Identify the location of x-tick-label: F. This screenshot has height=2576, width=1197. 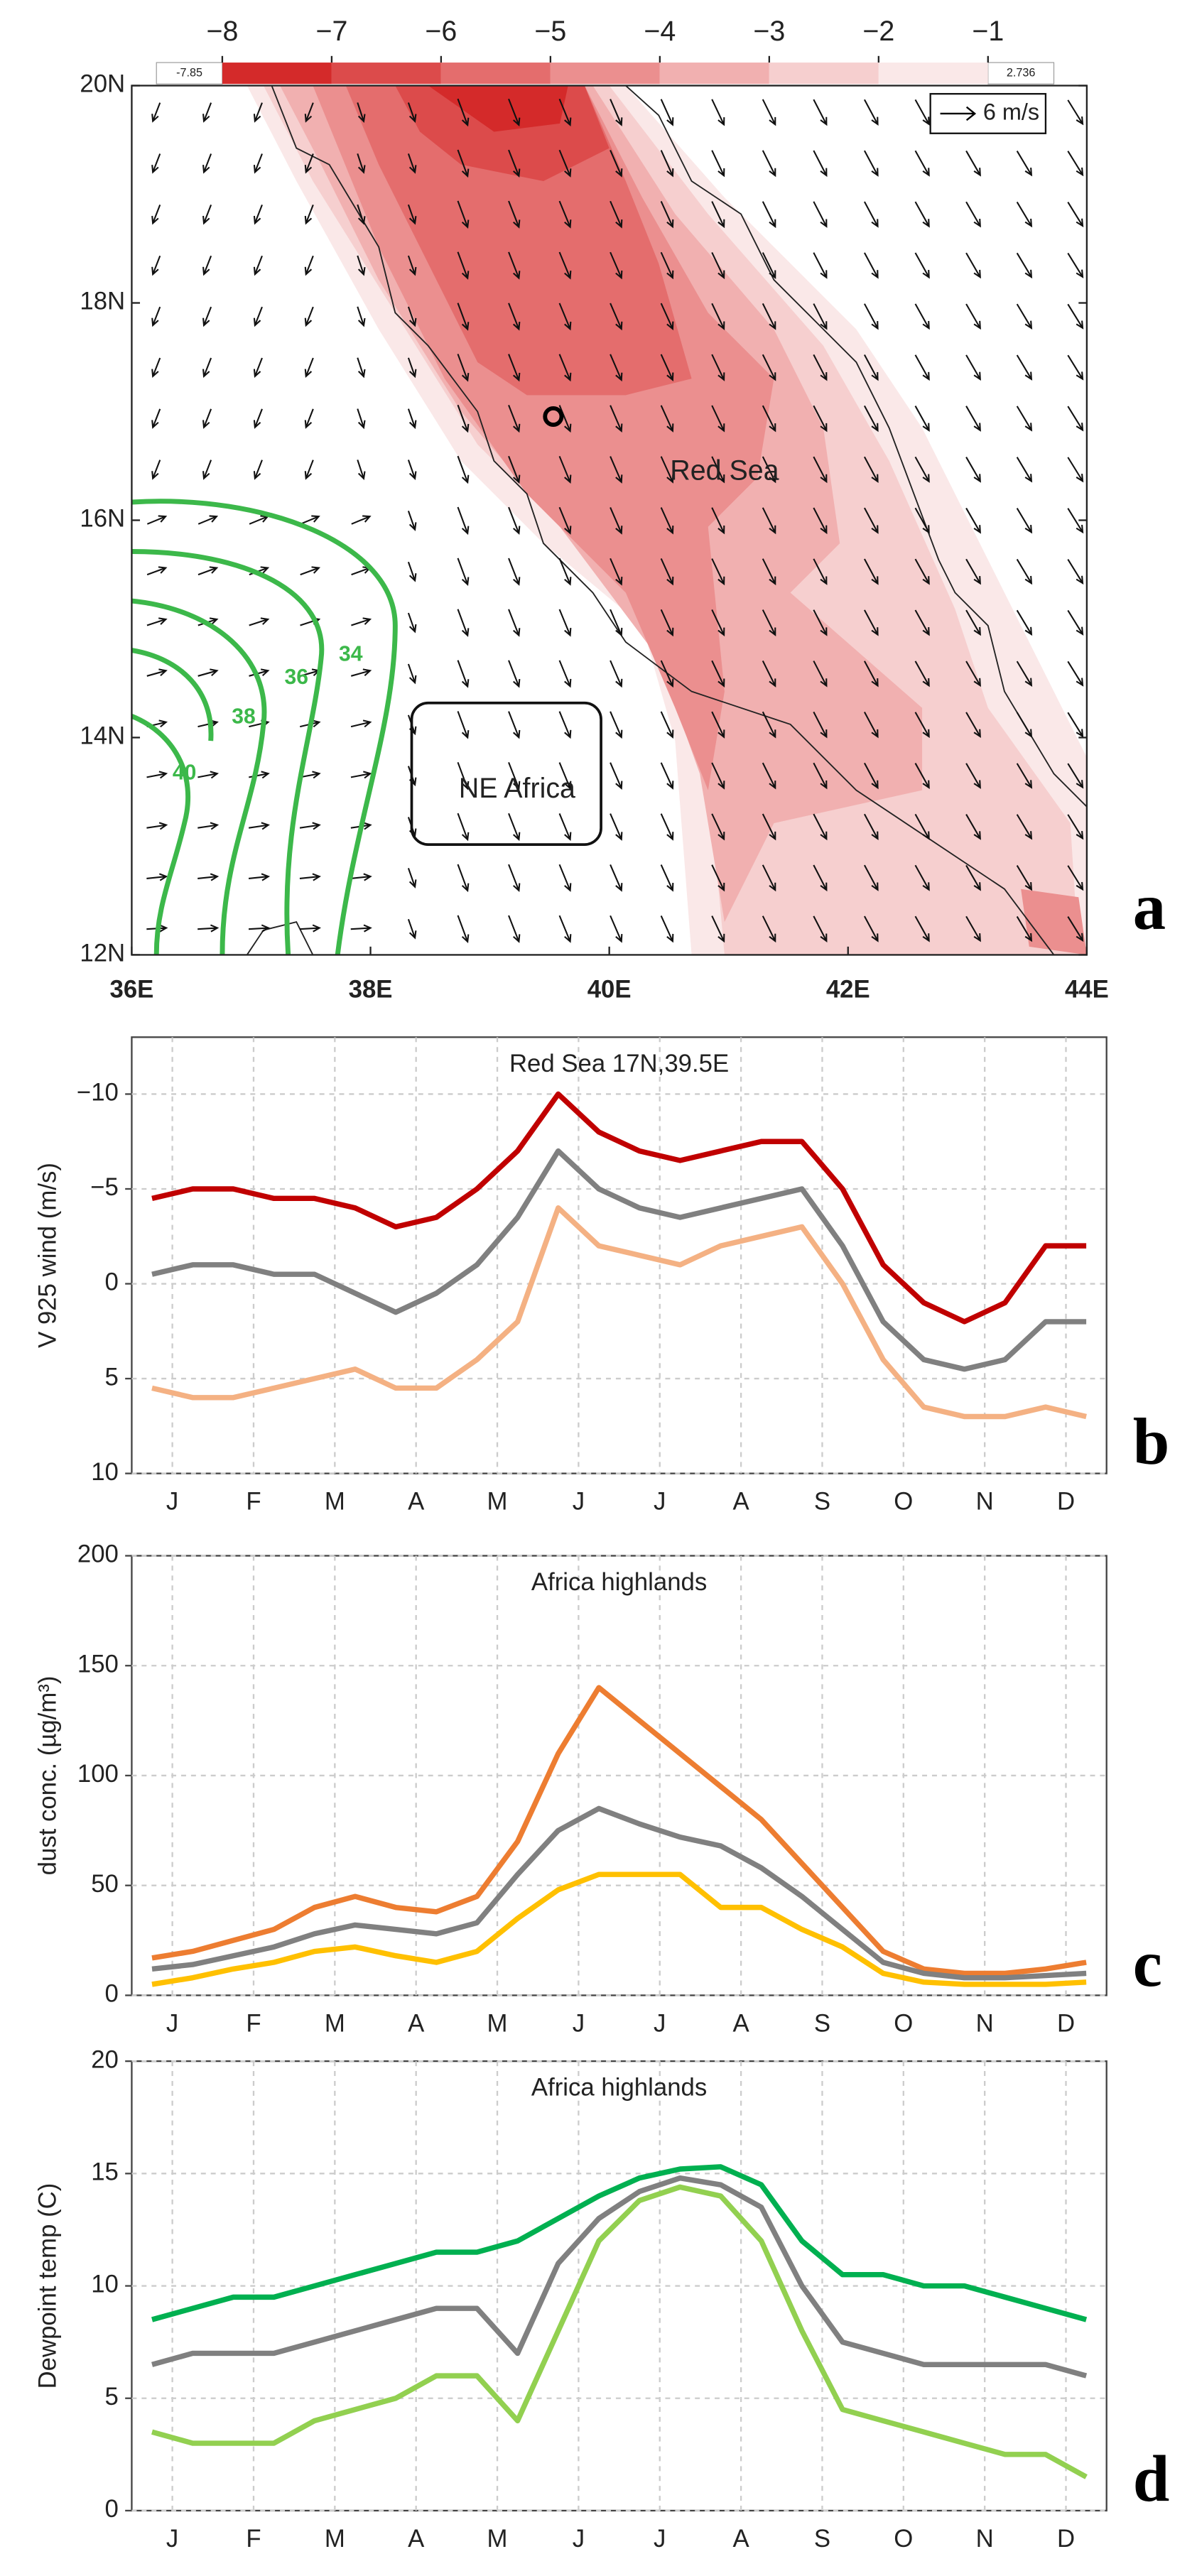
(253, 2024).